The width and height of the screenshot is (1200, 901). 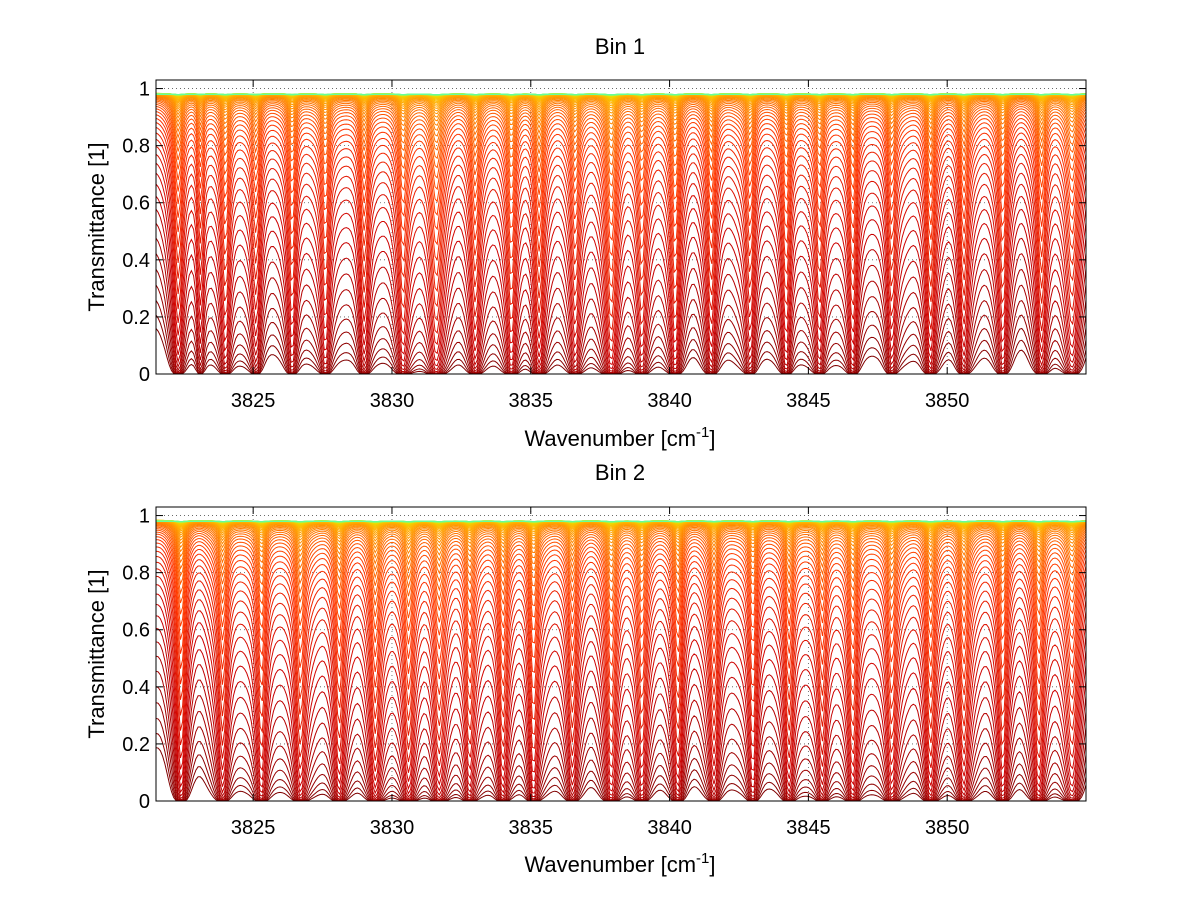 What do you see at coordinates (96, 226) in the screenshot?
I see `subplot-1-ylabel: Transmittance [1]` at bounding box center [96, 226].